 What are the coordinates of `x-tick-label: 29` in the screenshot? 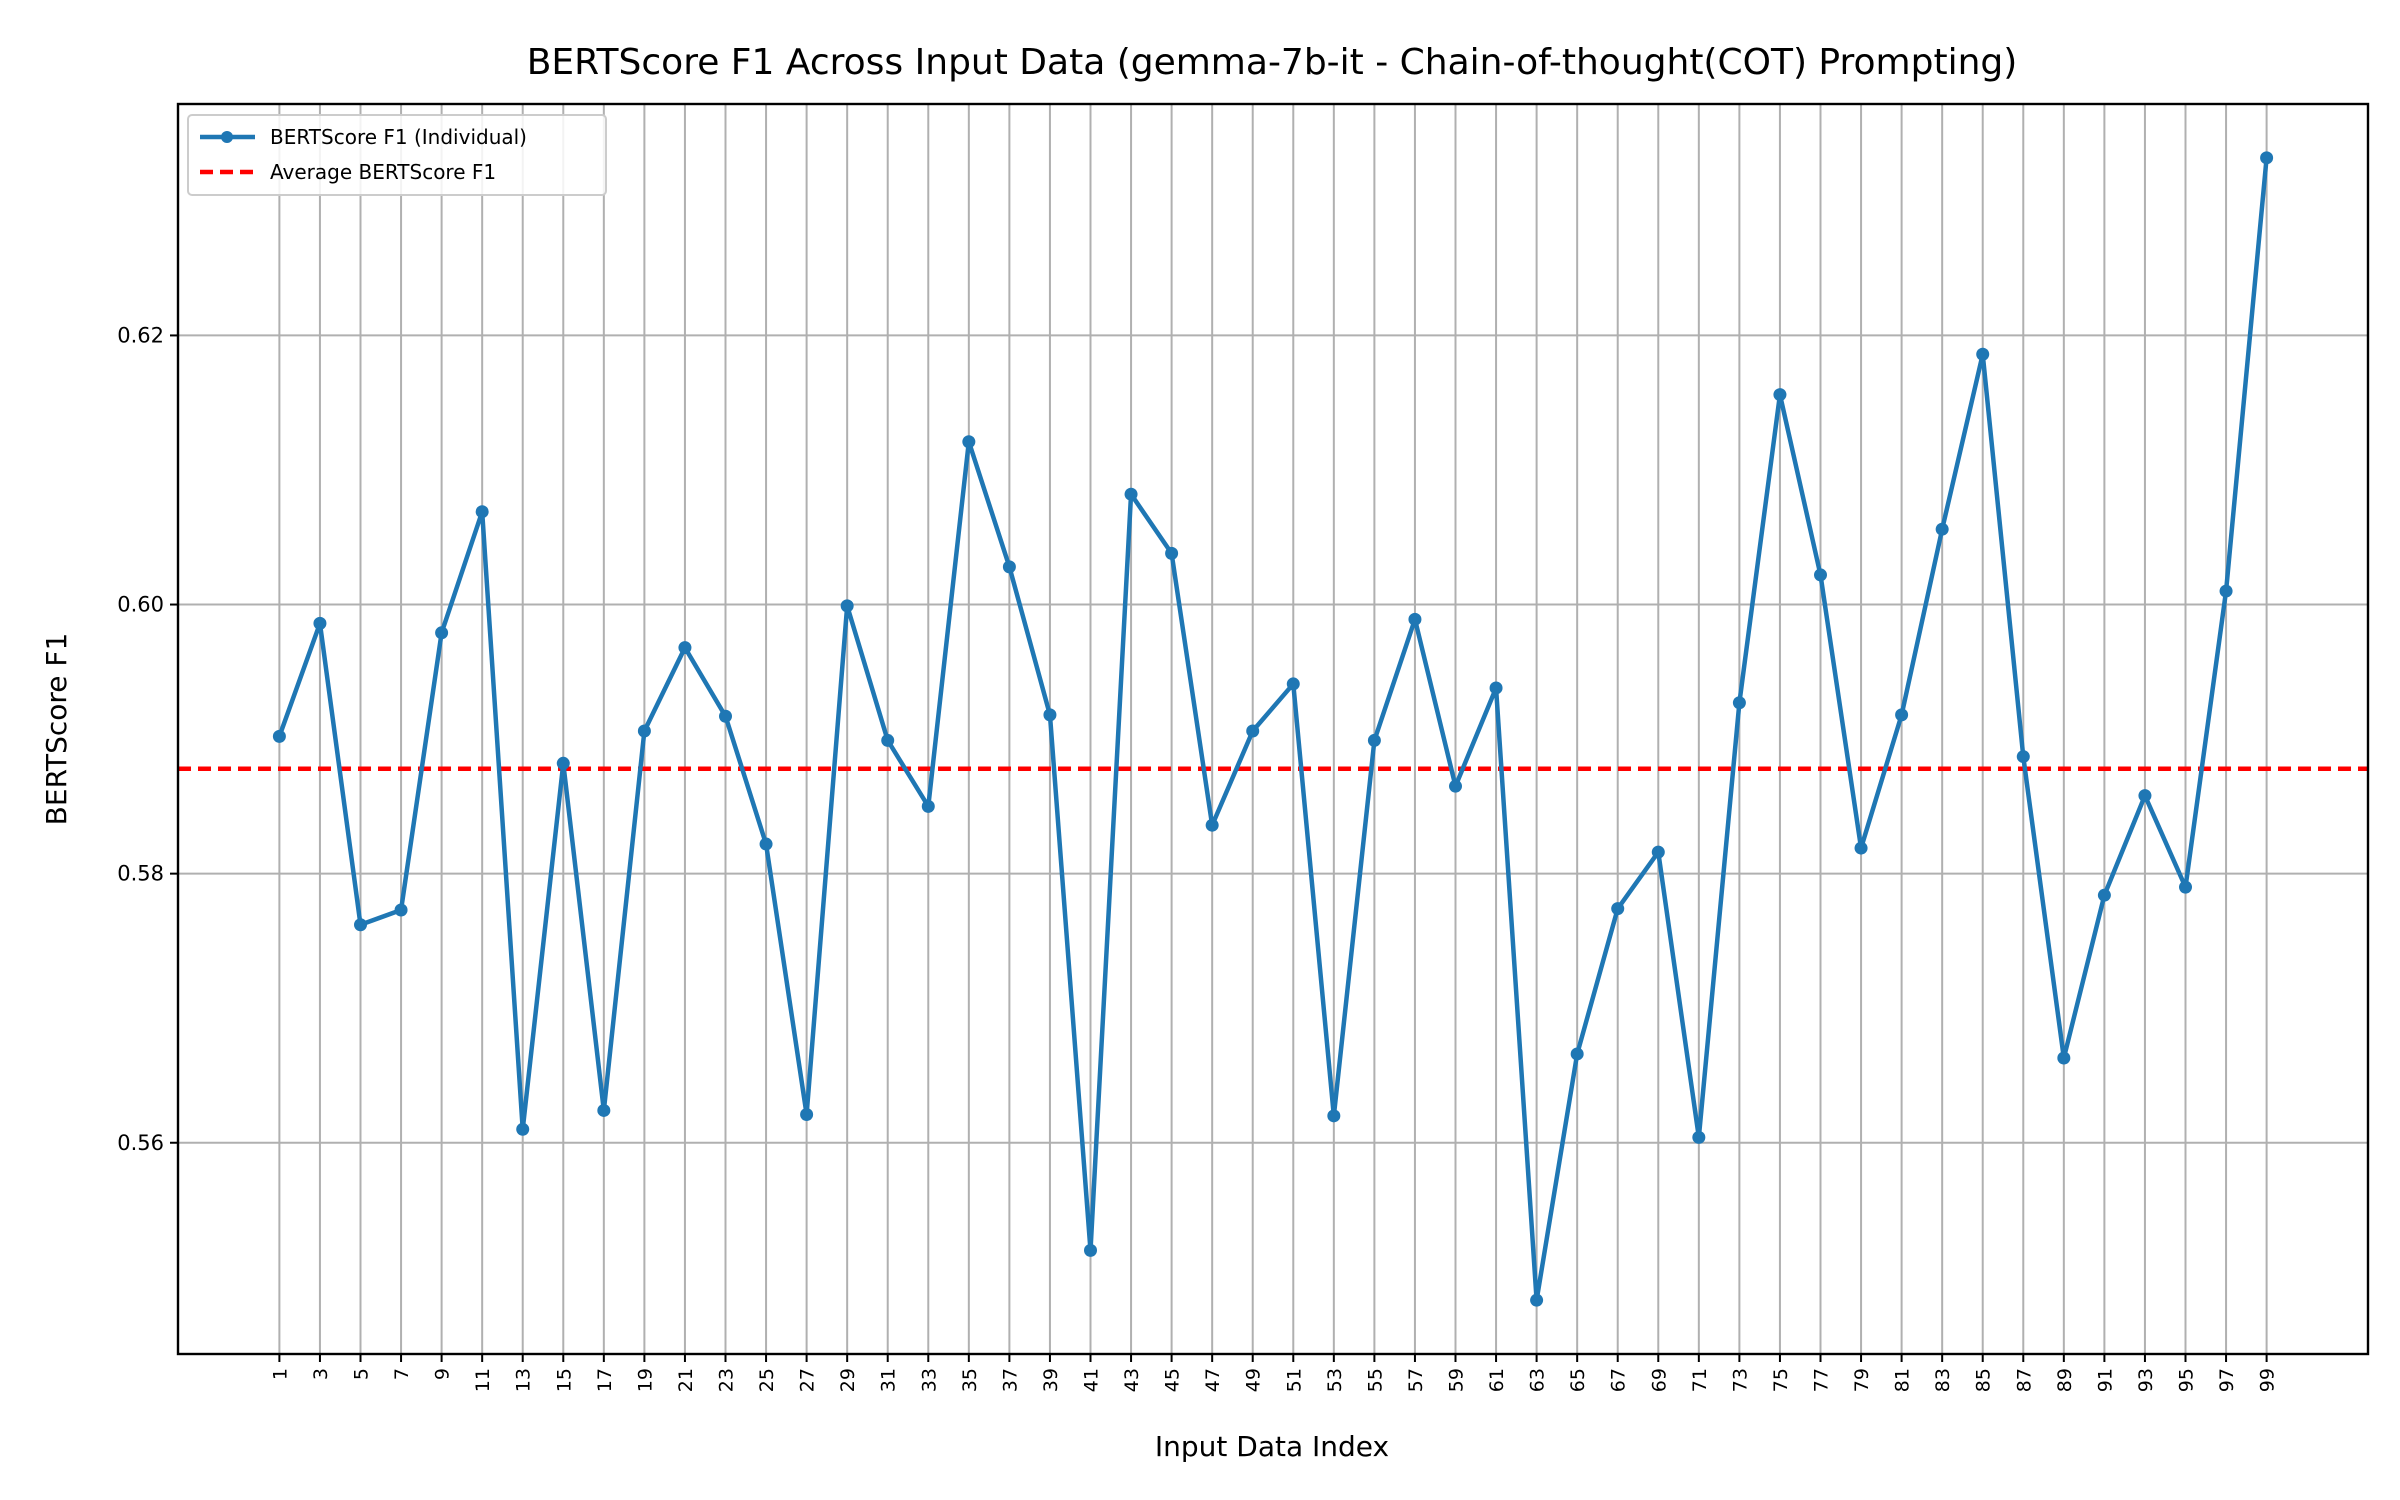 It's located at (848, 1380).